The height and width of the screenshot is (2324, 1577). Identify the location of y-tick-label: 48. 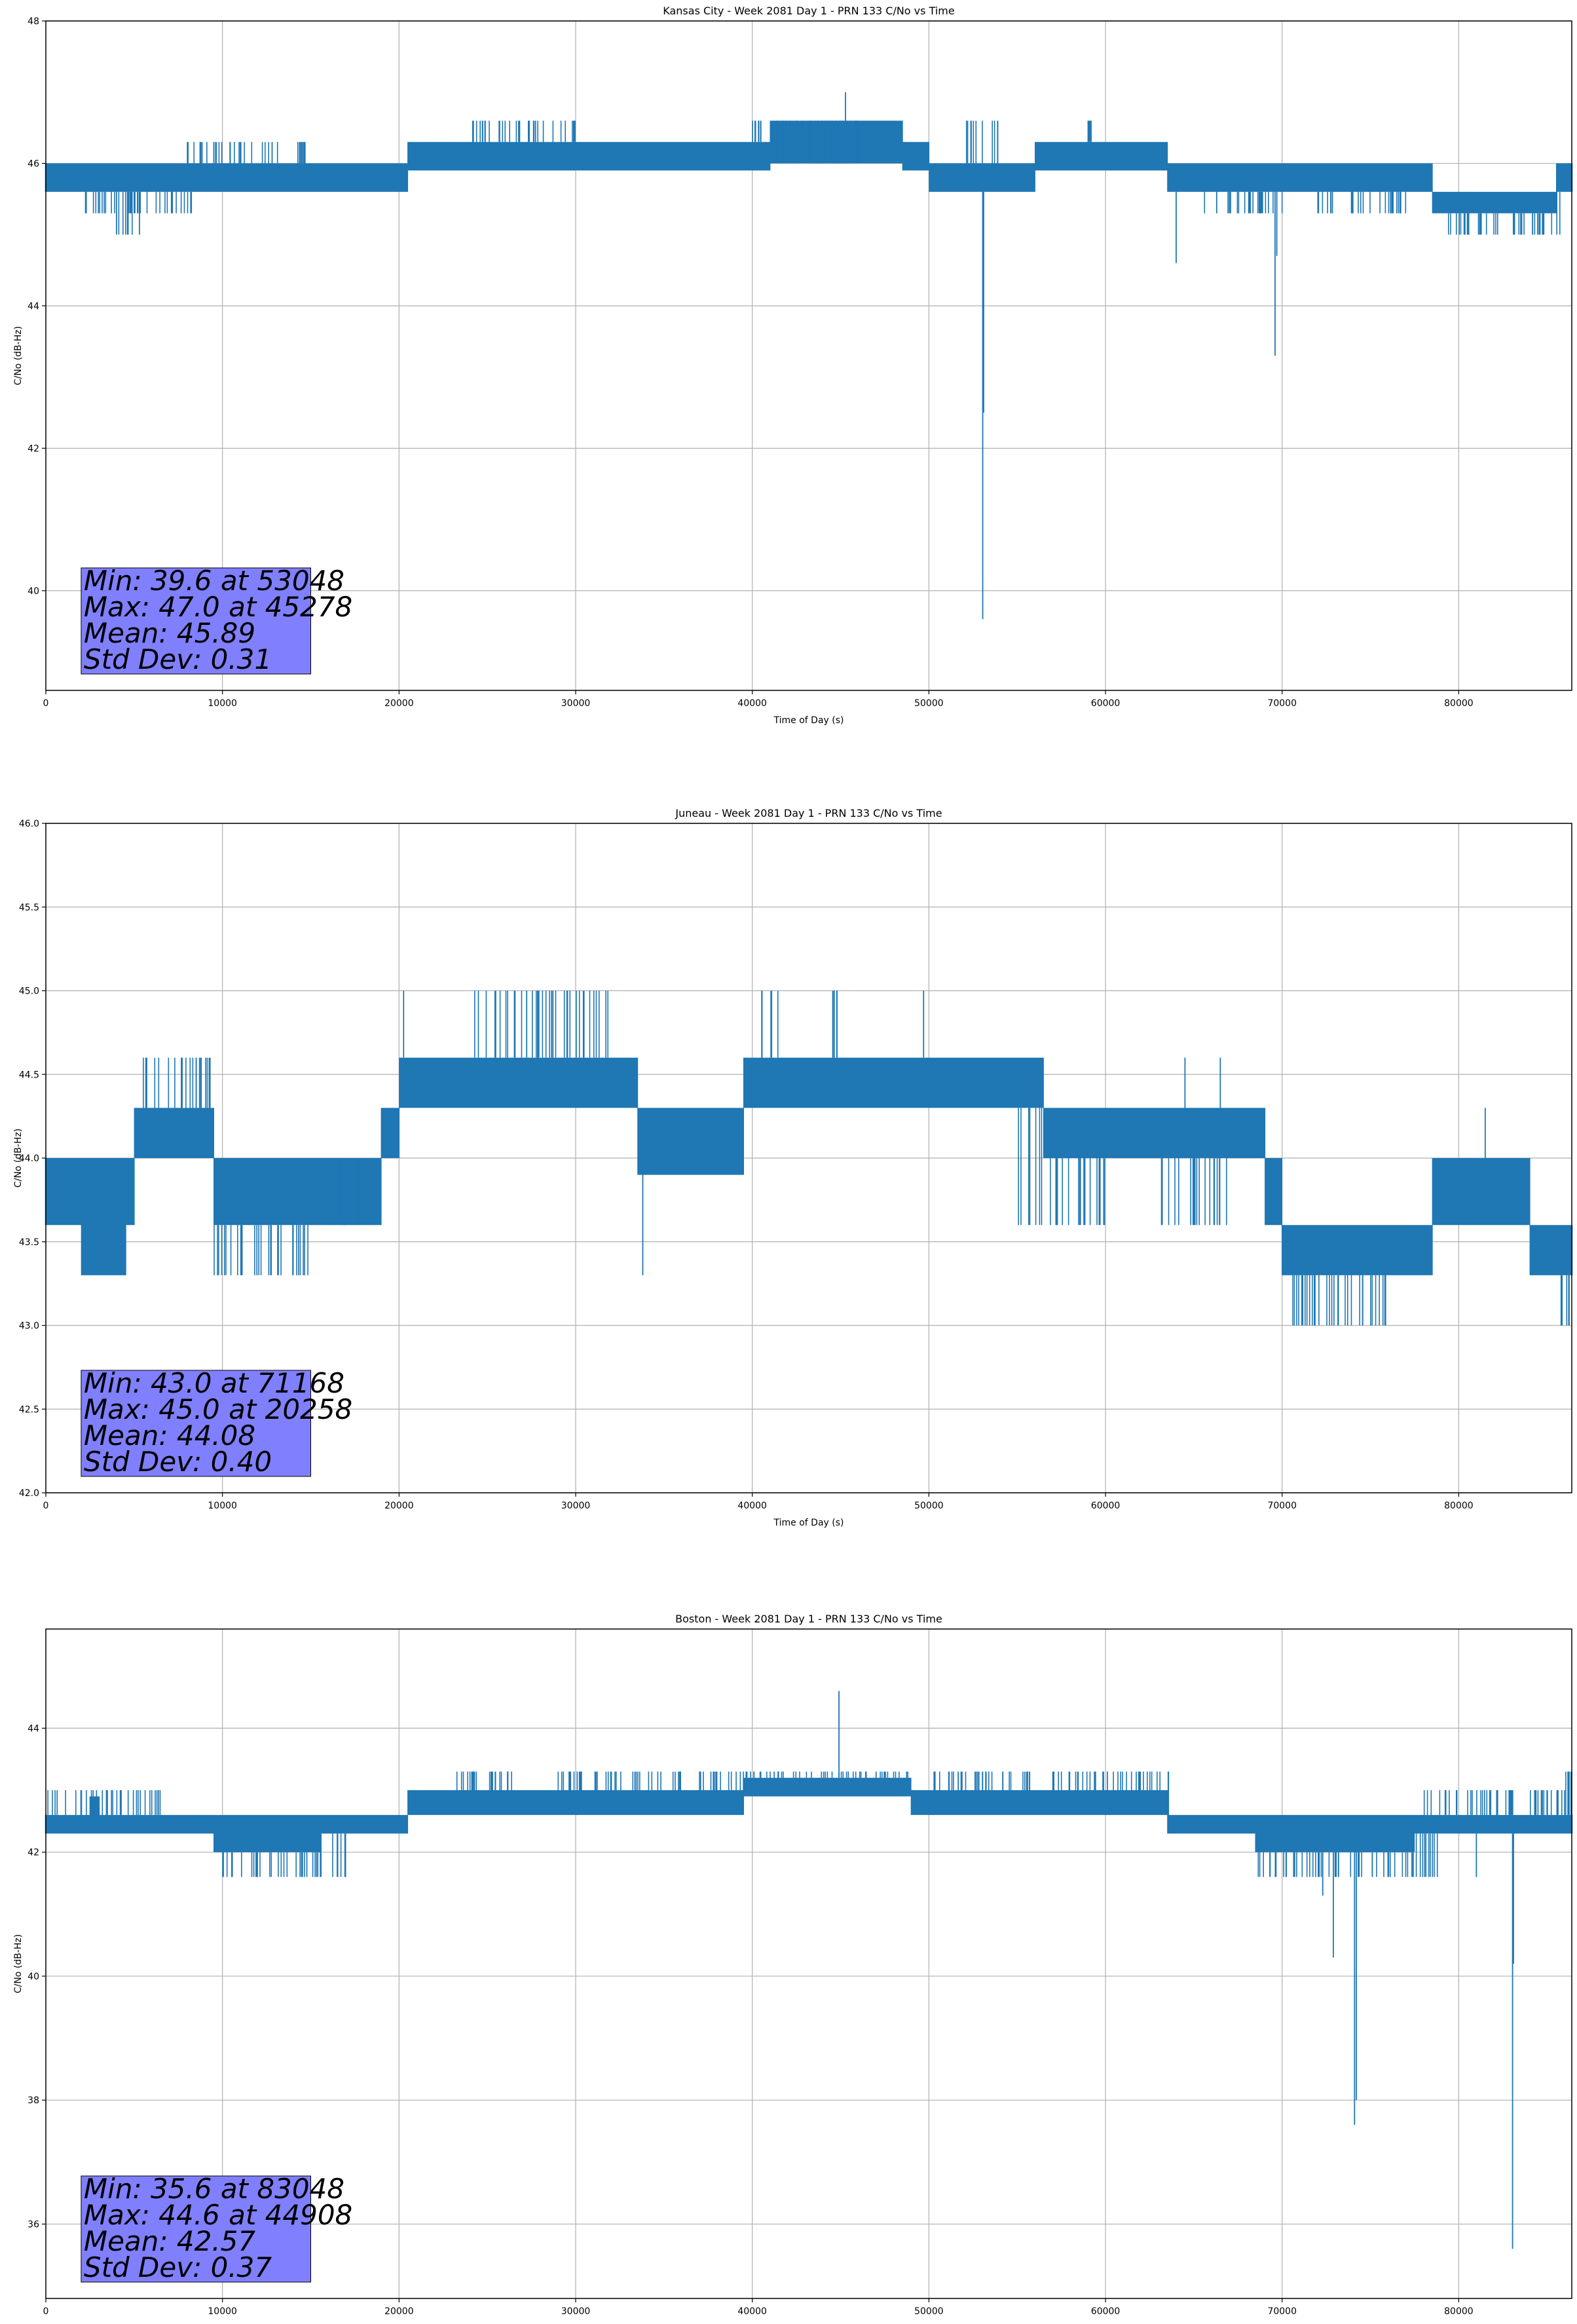
(33, 21).